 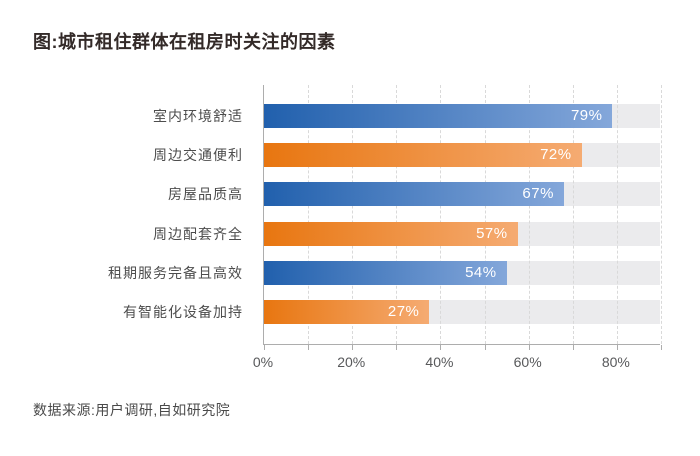 I want to click on x-axis-label: 80%, so click(x=615, y=362).